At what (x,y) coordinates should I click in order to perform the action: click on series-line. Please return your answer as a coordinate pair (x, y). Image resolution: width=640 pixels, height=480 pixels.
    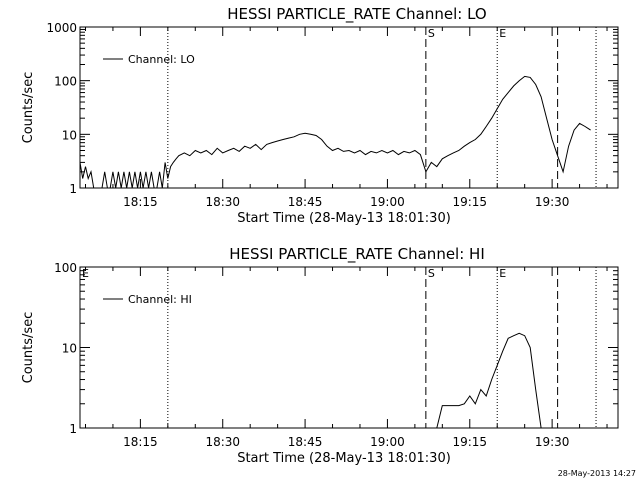
    Looking at the image, I should click on (489, 380).